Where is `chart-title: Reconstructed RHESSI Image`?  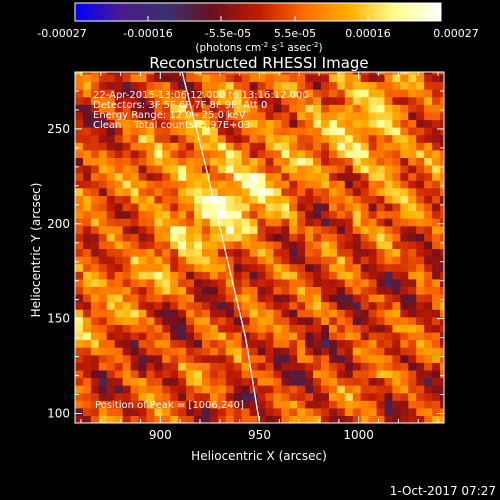 chart-title: Reconstructed RHESSI Image is located at coordinates (258, 63).